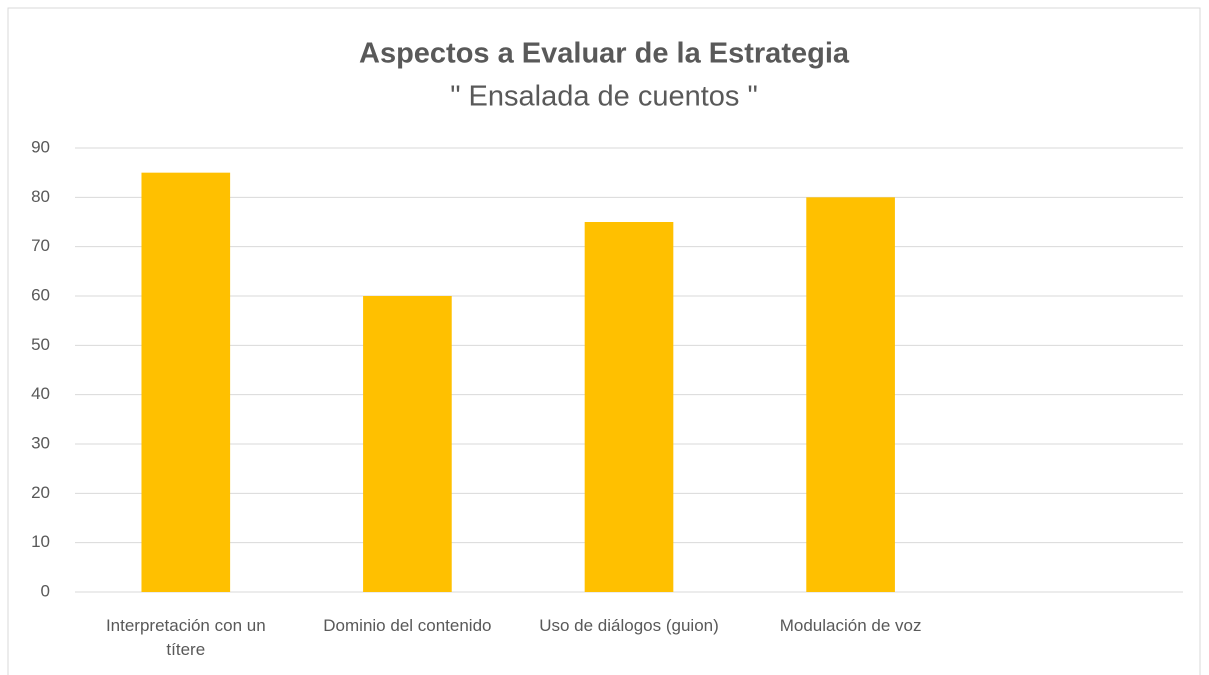  Describe the element at coordinates (40, 492) in the screenshot. I see `y-tick-label: 20` at that location.